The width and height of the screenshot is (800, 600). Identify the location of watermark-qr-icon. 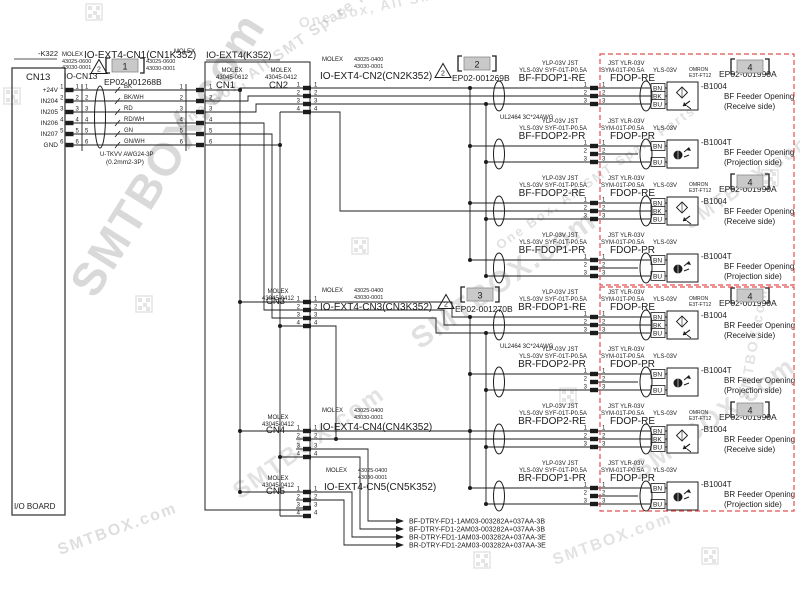
(568, 396).